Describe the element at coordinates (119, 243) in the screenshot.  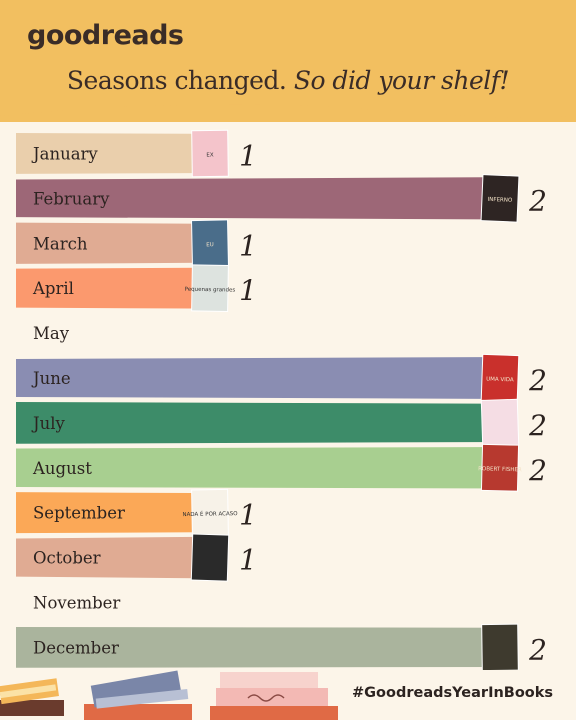
I see `bar-march` at that location.